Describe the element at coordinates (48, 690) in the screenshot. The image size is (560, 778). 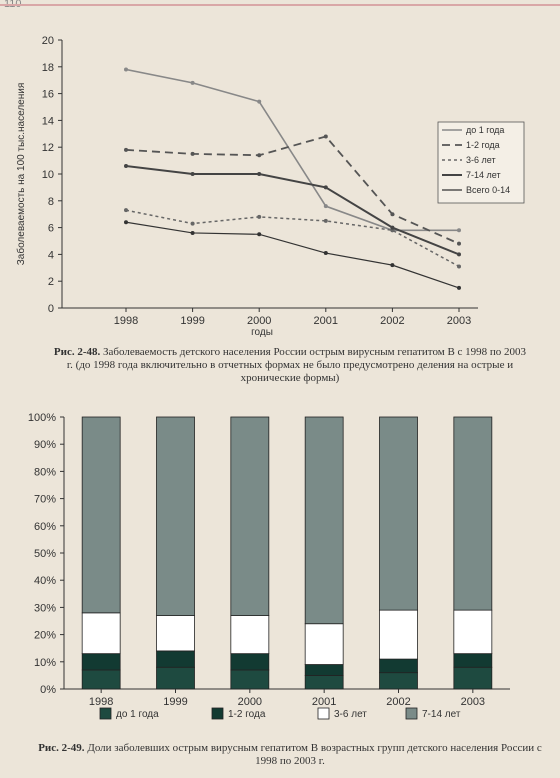
I see `y-tick-label: 0%` at that location.